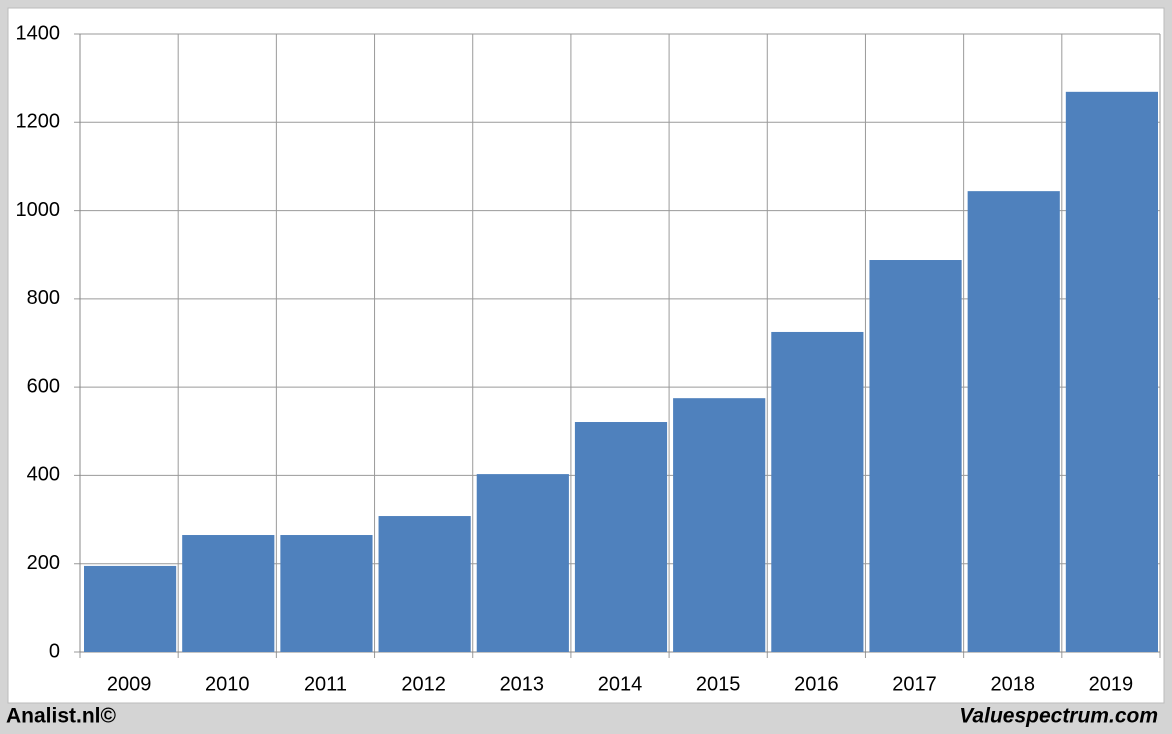  Describe the element at coordinates (1012, 684) in the screenshot. I see `x-tick-label: 2018` at that location.